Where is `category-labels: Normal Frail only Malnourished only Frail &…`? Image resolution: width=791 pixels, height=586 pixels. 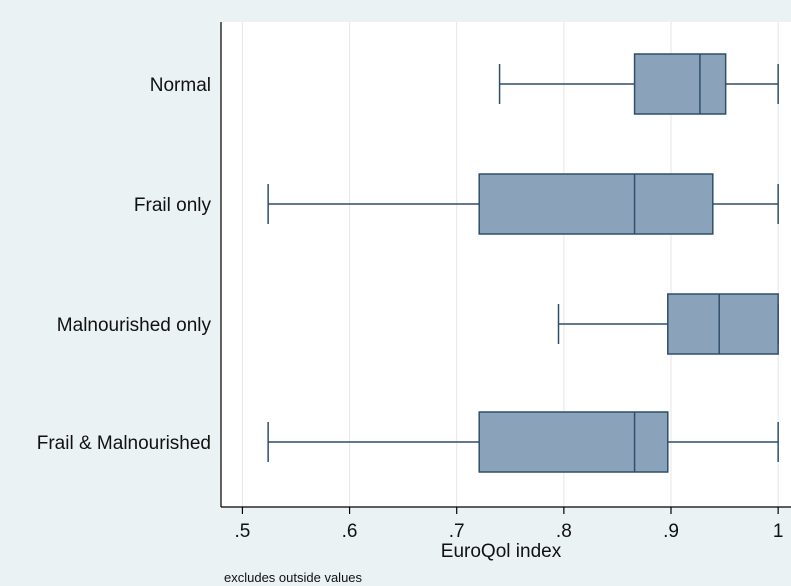
category-labels: Normal Frail only Malnourished only Frail &… is located at coordinates (124, 264).